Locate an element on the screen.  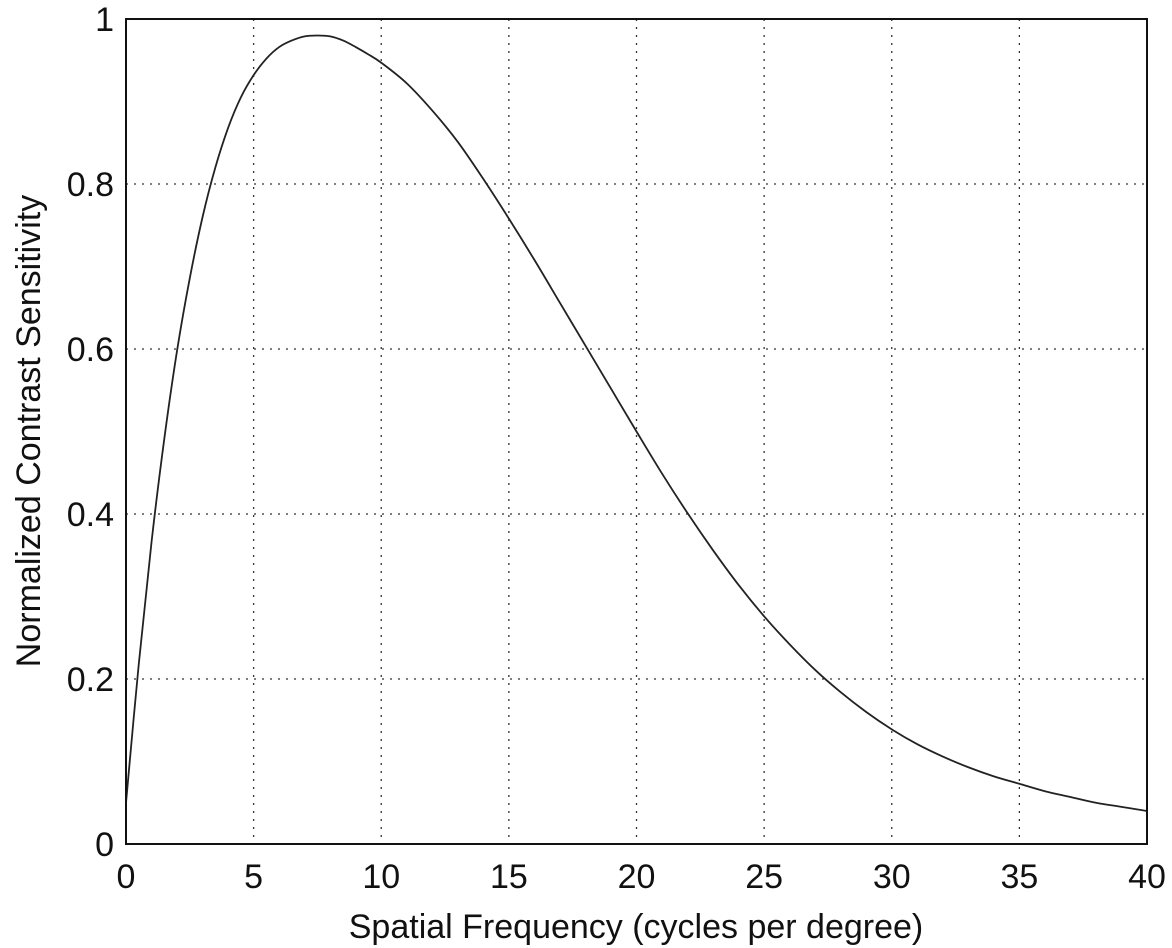
y-tick-labels: 0 0.2 0.4 0.6 0.8 1 is located at coordinates (90, 432).